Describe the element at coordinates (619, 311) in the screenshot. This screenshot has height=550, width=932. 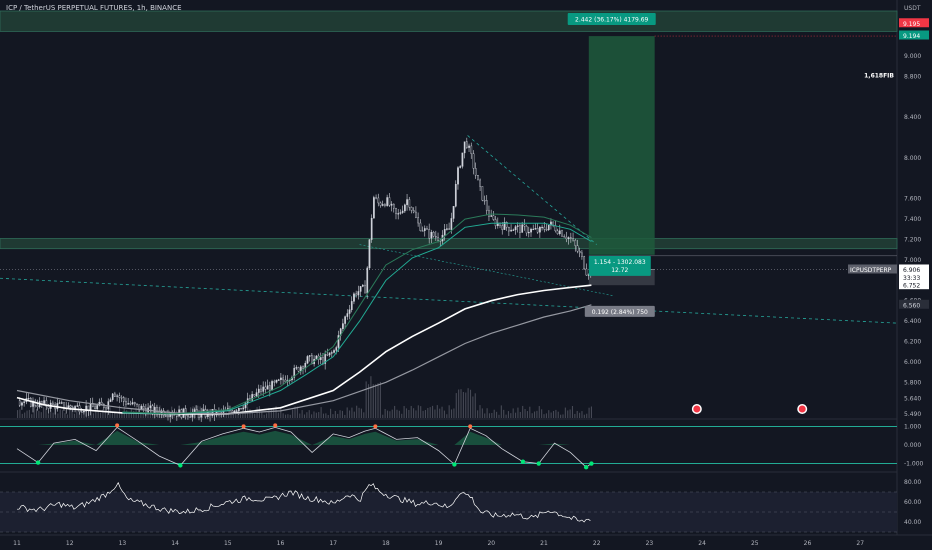
I see `stop-box` at that location.